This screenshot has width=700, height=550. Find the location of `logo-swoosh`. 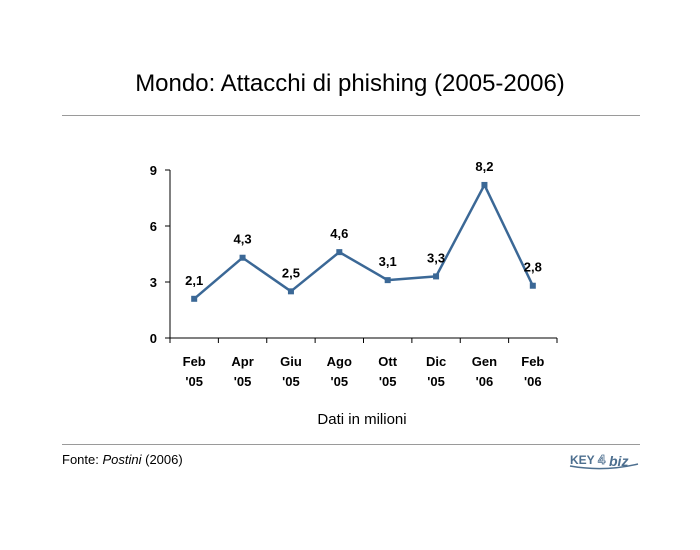

logo-swoosh is located at coordinates (604, 466).